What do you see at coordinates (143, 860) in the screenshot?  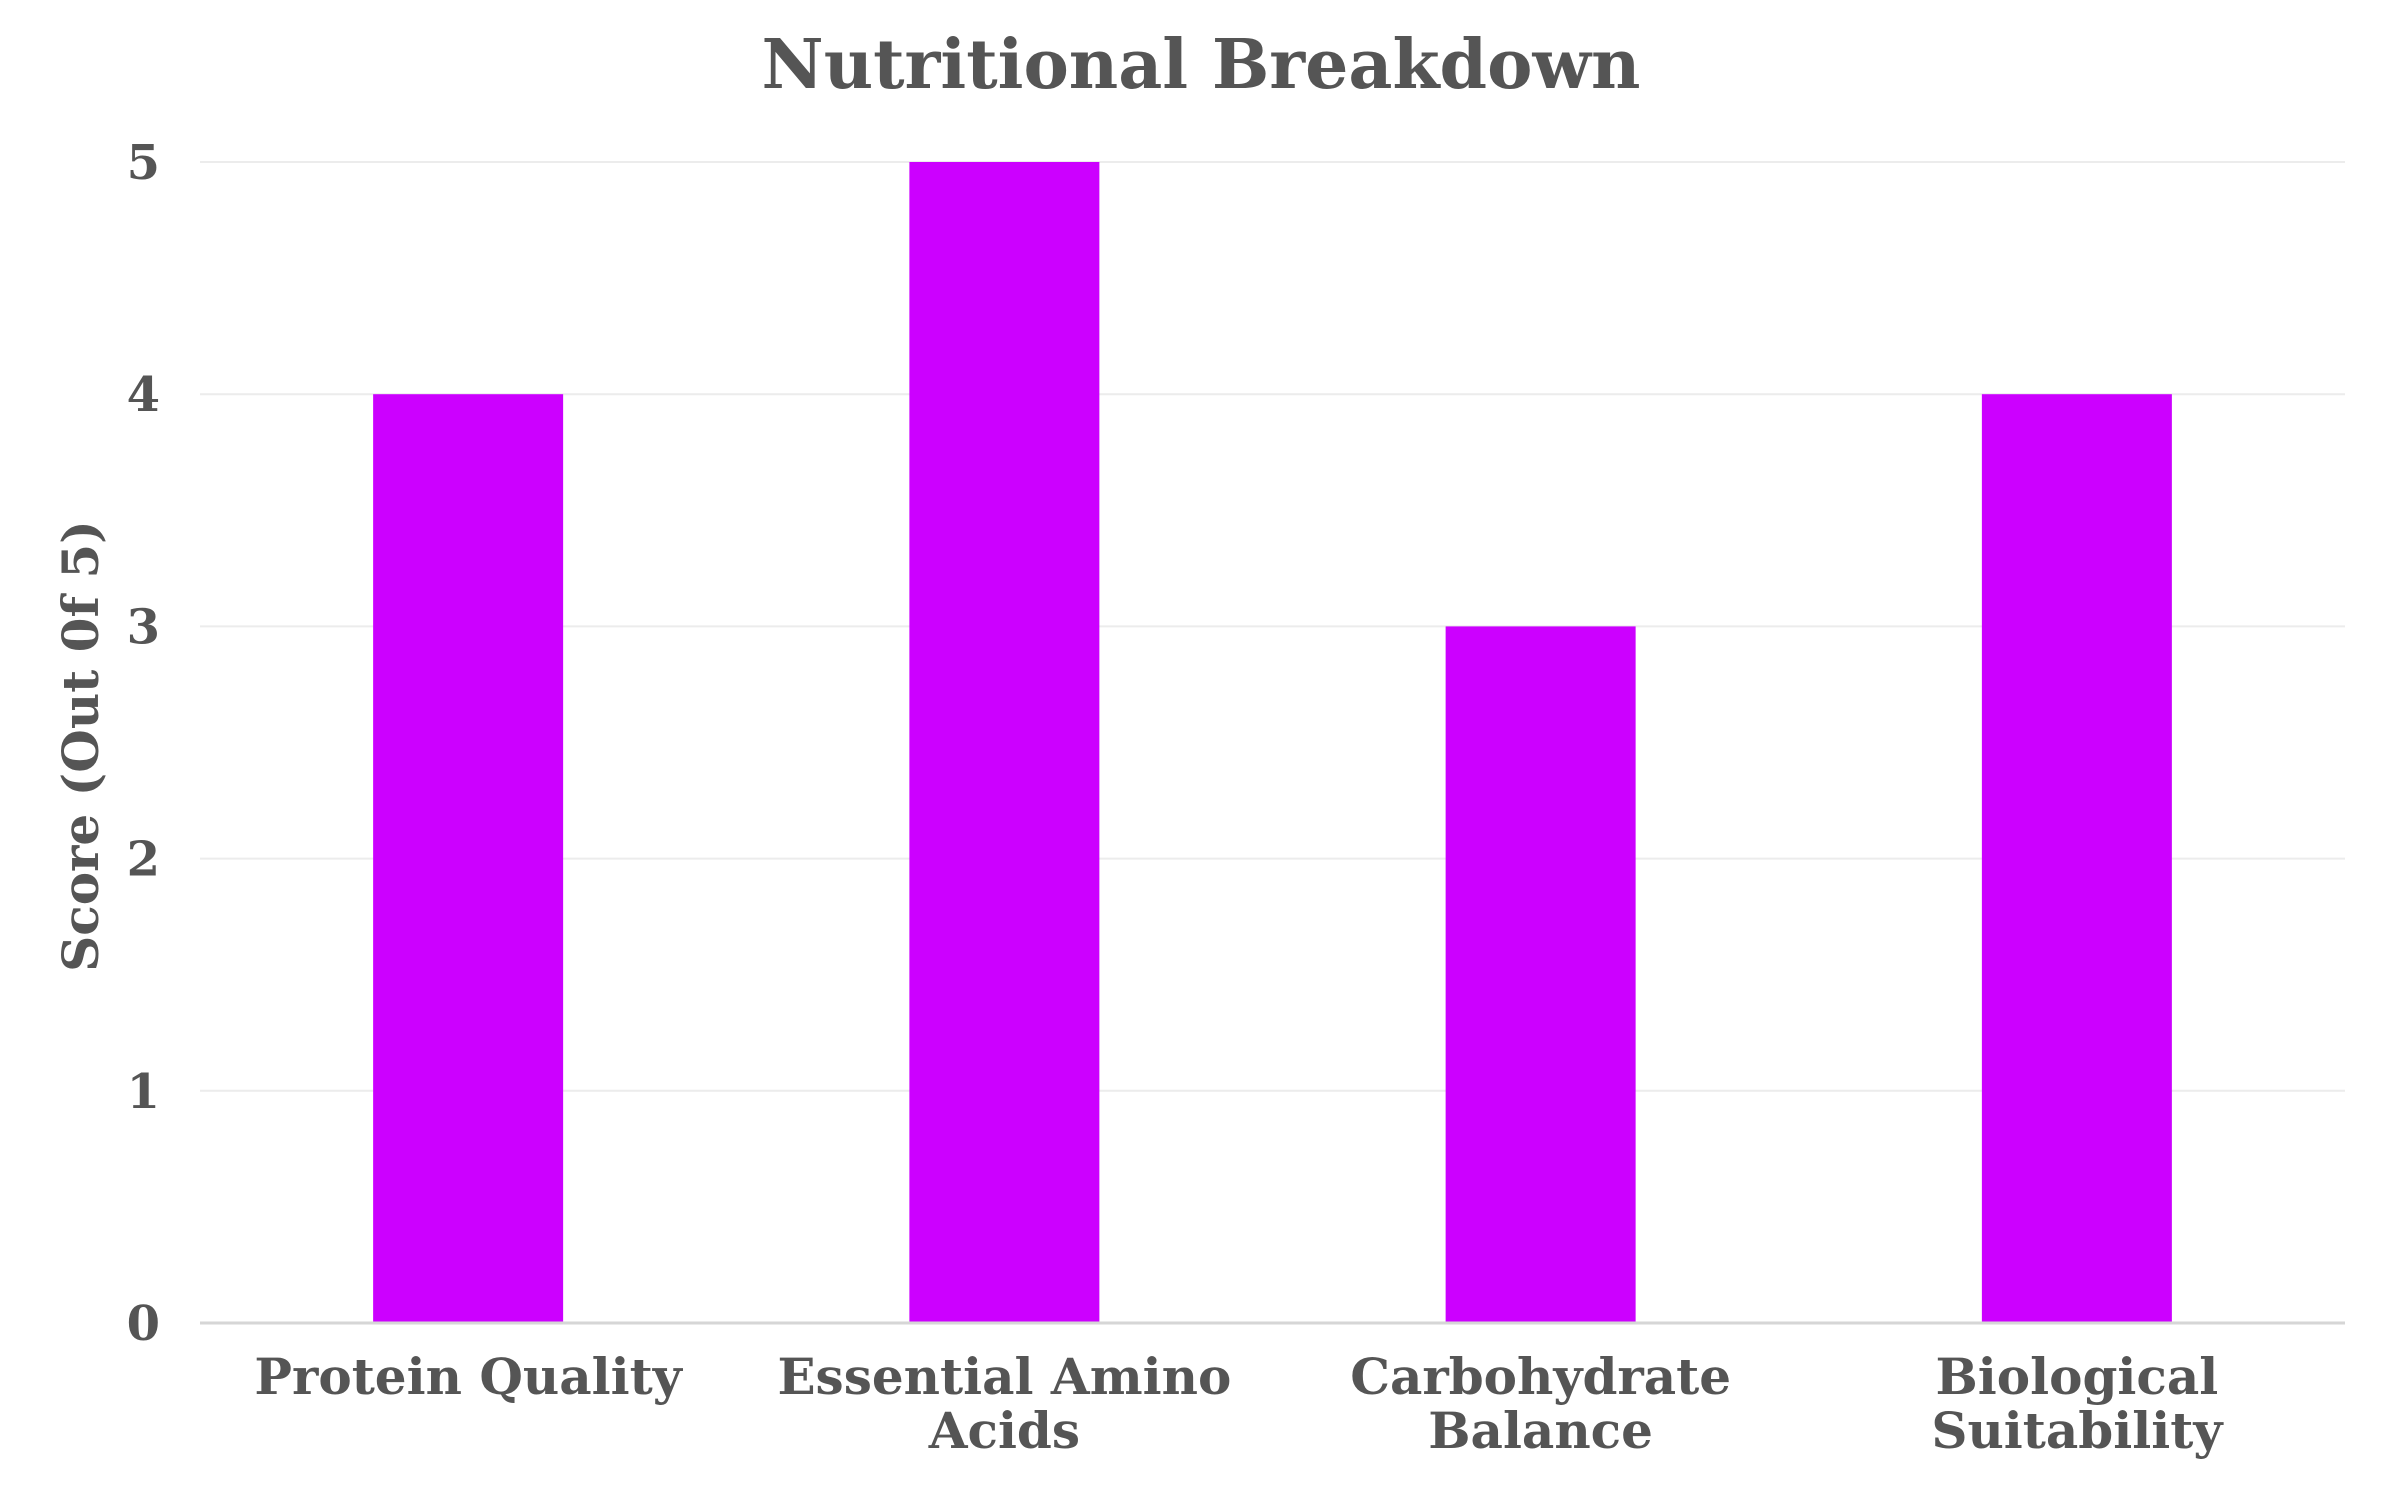 I see `y-tick-label: 2` at bounding box center [143, 860].